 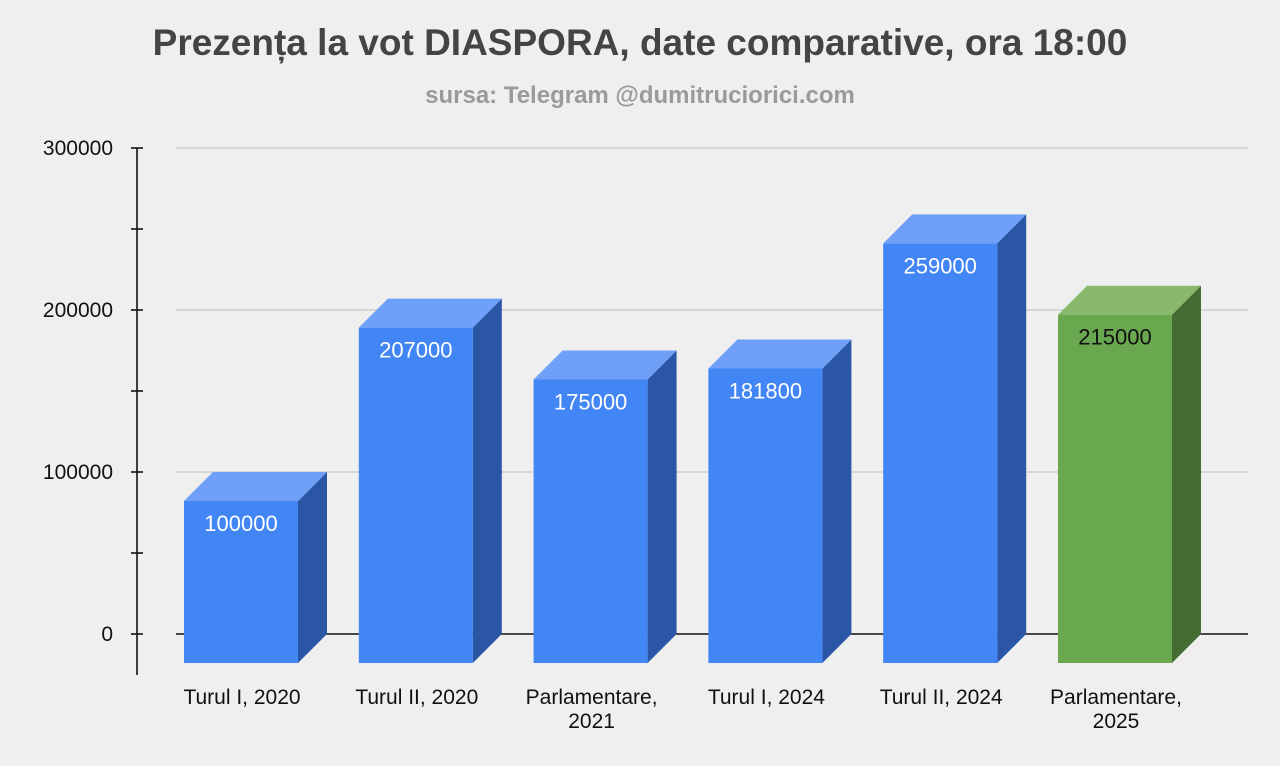 What do you see at coordinates (241, 697) in the screenshot?
I see `x-tick-label: Turul I, 2020` at bounding box center [241, 697].